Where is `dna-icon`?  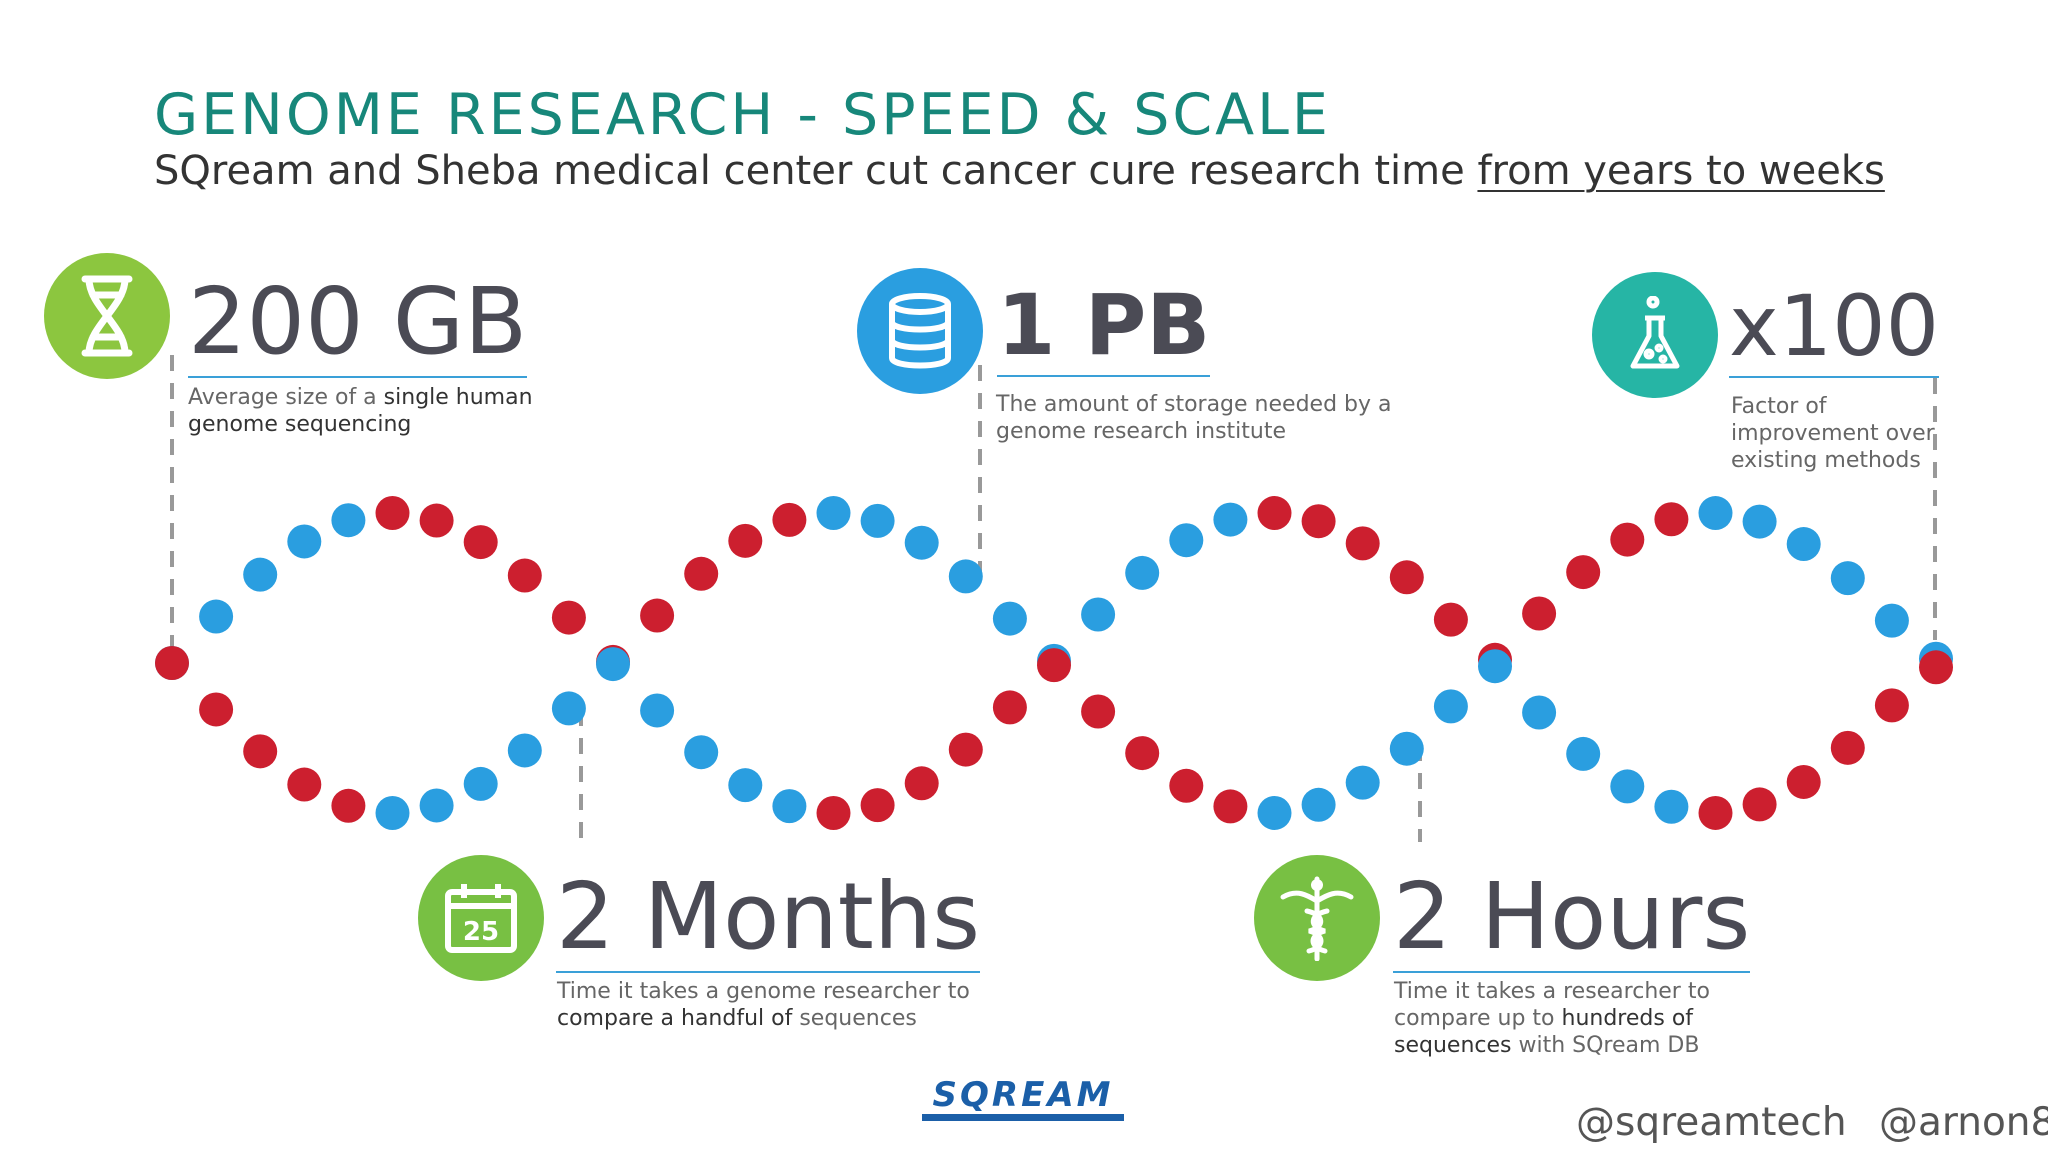
dna-icon is located at coordinates (107, 316).